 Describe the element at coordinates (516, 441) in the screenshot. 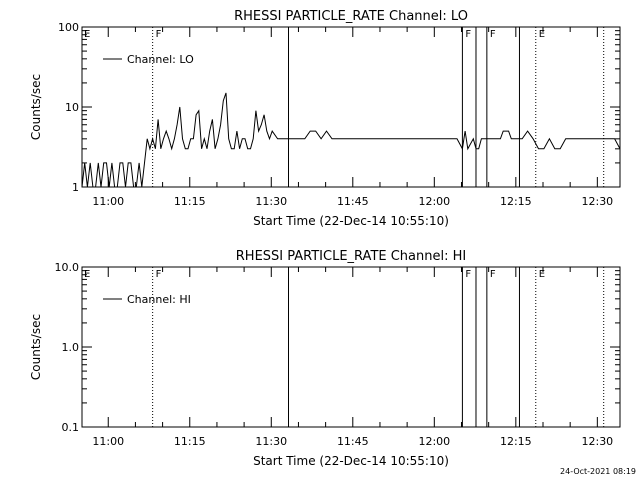

I see `hi-x-tick-label: 12:15` at that location.